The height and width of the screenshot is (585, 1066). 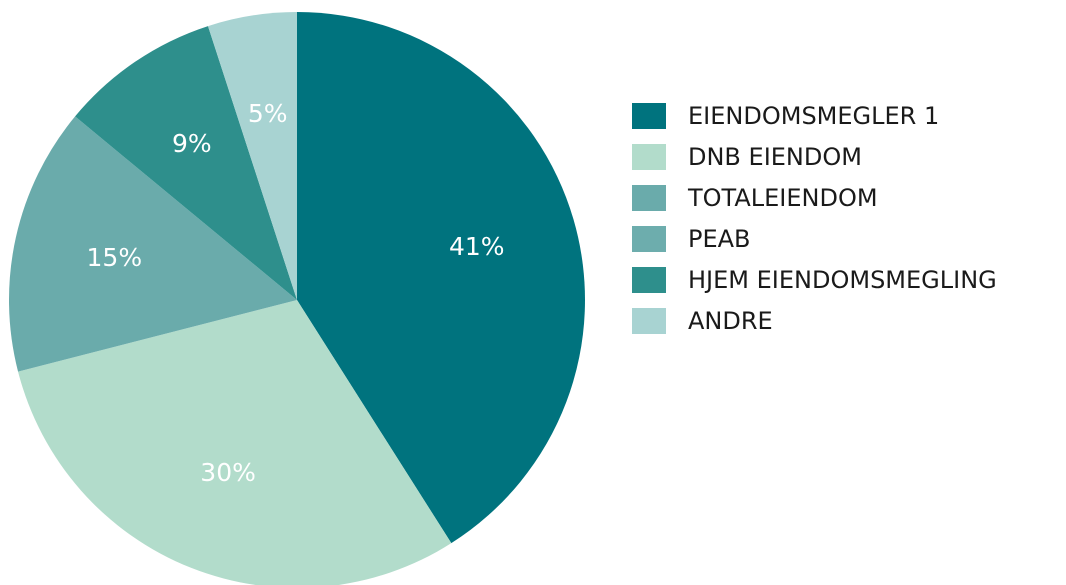 What do you see at coordinates (477, 246) in the screenshot?
I see `slice-label: 41%` at bounding box center [477, 246].